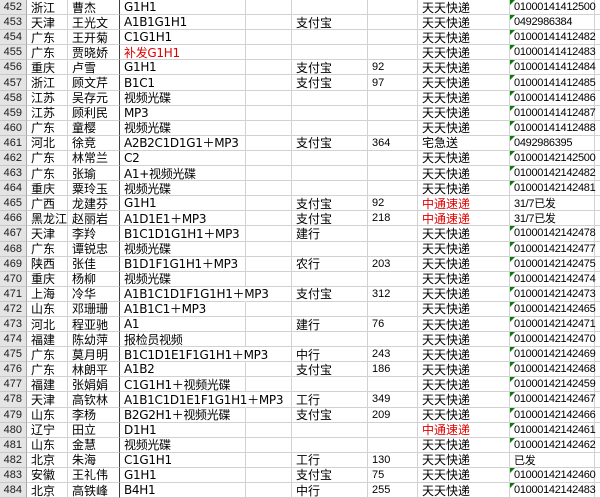 The width and height of the screenshot is (600, 498). I want to click on row-header: 460, so click(13, 128).